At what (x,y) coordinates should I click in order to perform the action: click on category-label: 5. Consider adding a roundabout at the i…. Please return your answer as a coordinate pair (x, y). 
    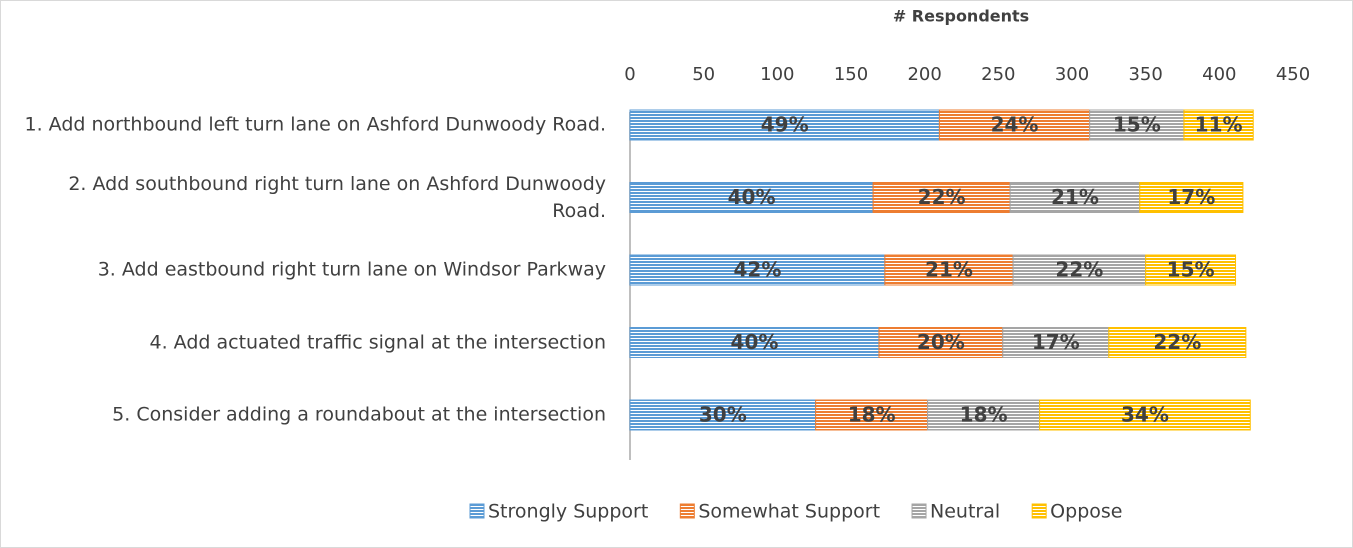
    Looking at the image, I should click on (359, 414).